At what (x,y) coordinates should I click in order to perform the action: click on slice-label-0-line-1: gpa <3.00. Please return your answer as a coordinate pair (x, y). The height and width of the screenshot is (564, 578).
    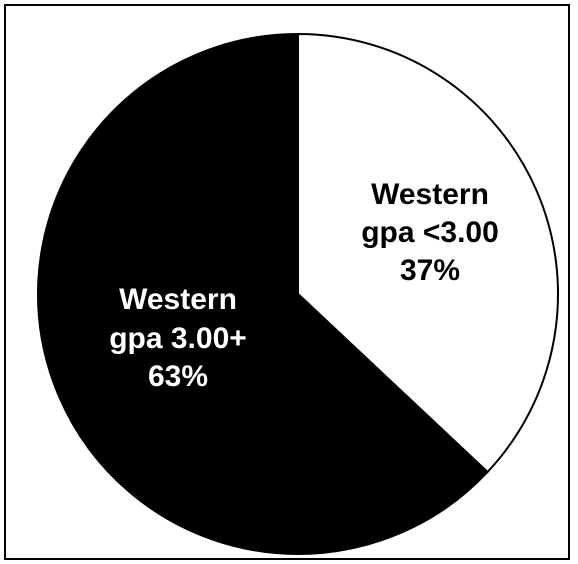
    Looking at the image, I should click on (430, 232).